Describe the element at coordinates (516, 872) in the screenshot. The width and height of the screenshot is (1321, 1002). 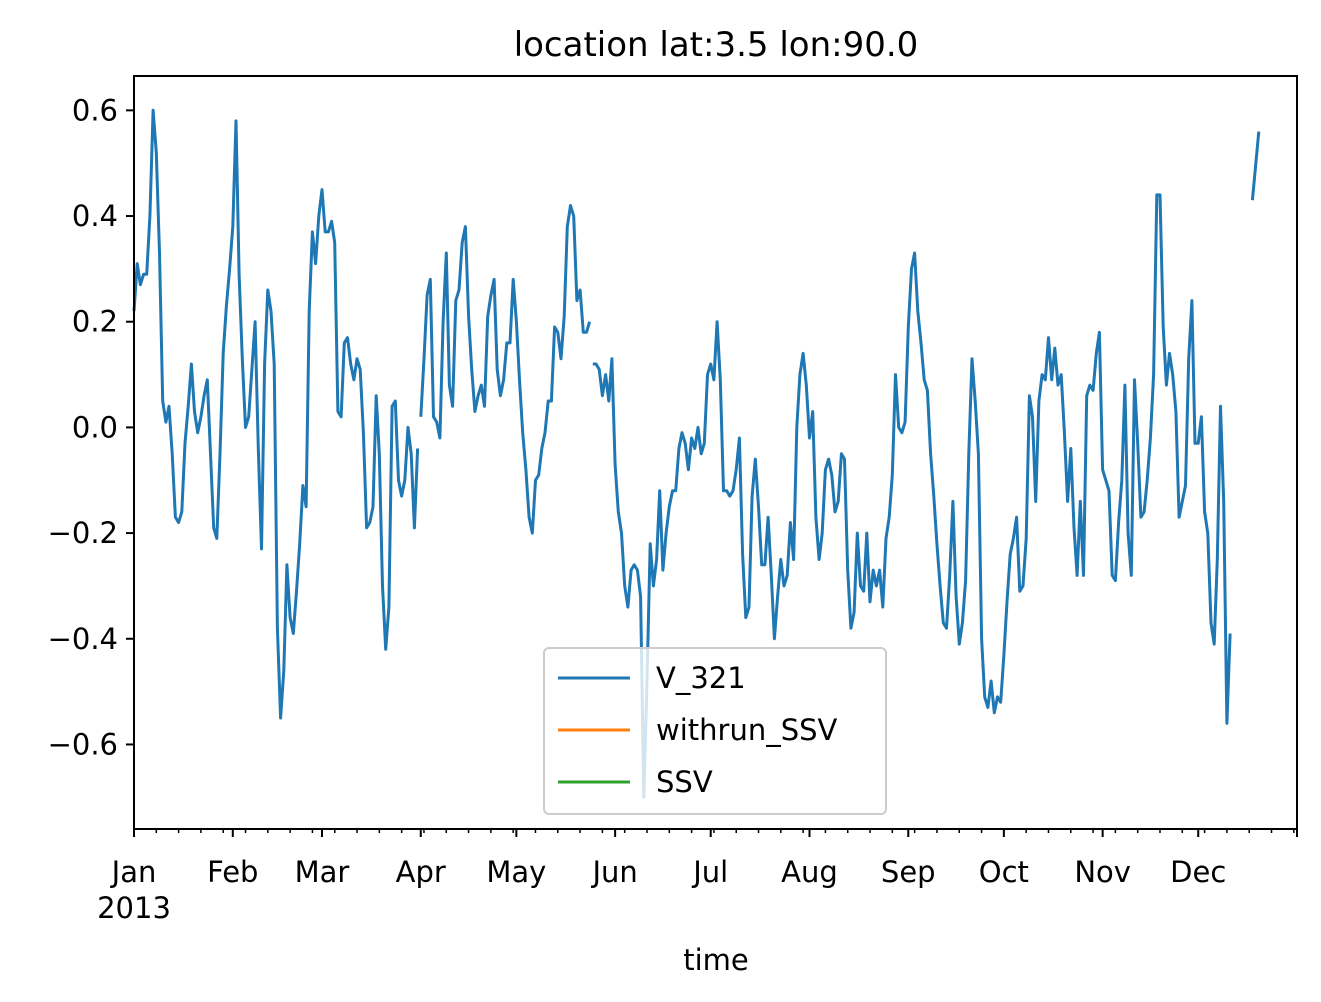
I see `x-tick-label: May` at that location.